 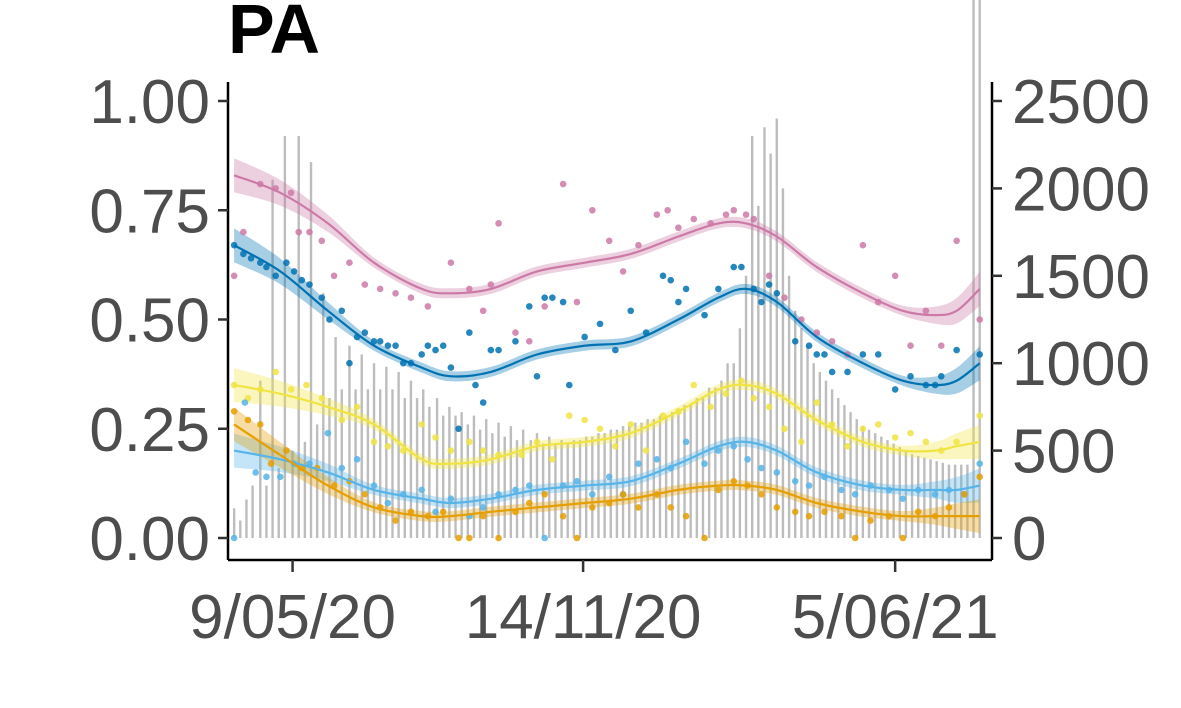 I want to click on y-left-tick-label: 0.25, so click(x=149, y=430).